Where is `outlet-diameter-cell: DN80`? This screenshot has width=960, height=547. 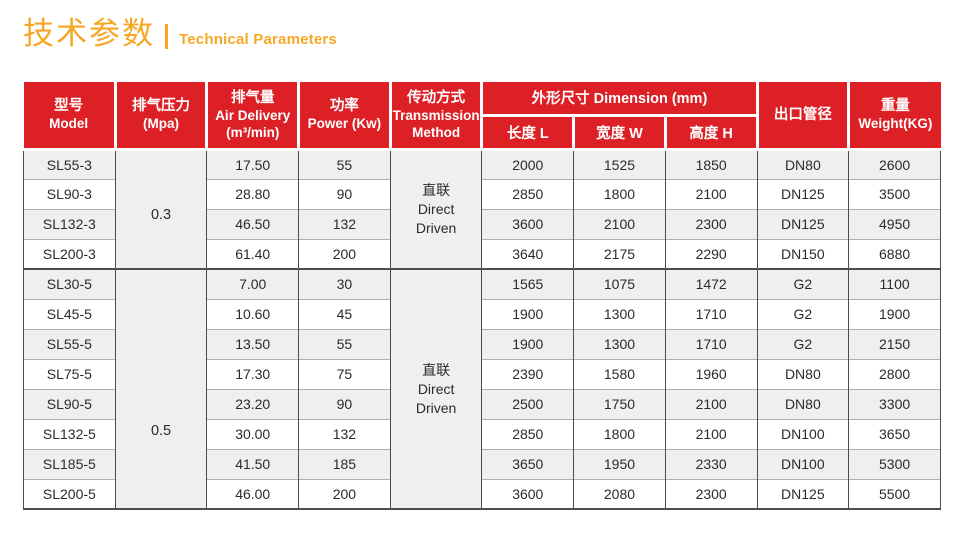 outlet-diameter-cell: DN80 is located at coordinates (803, 373).